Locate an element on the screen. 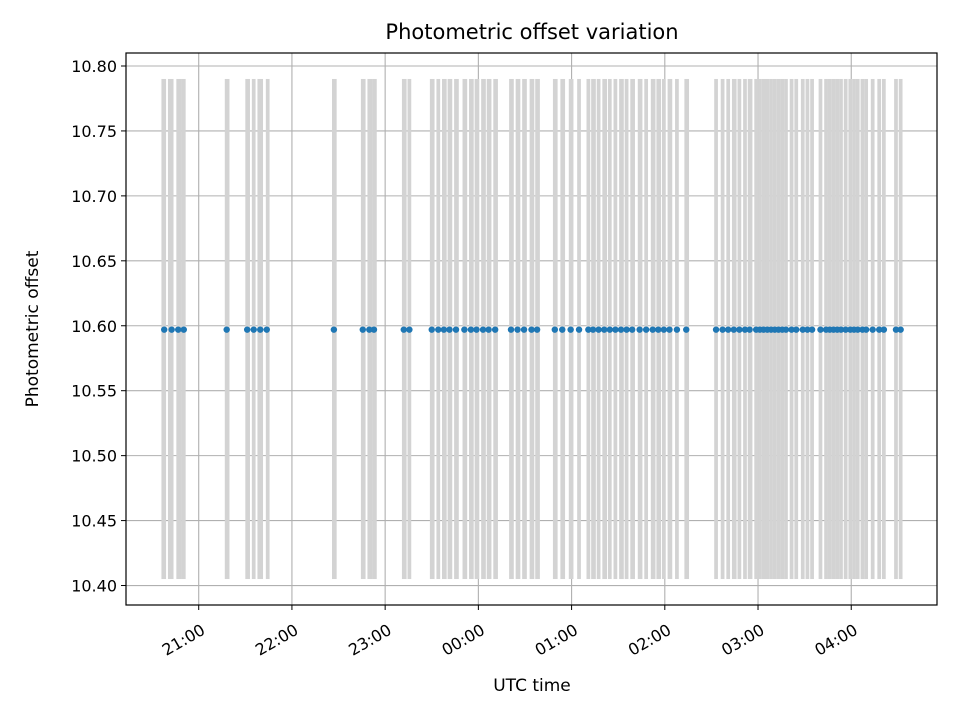 This screenshot has width=960, height=720. y-tick-label: 10.45 is located at coordinates (94, 521).